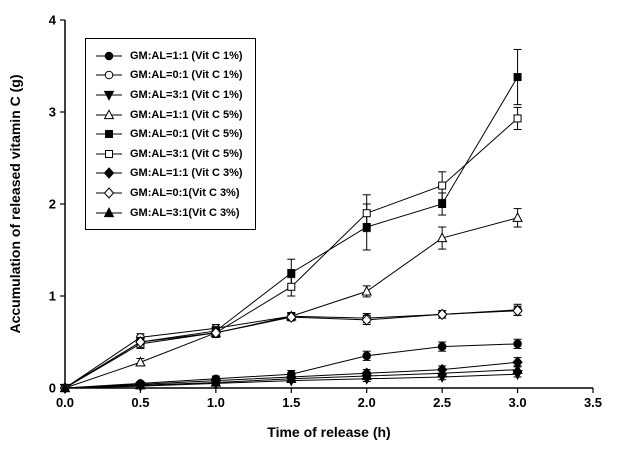  Describe the element at coordinates (329, 399) in the screenshot. I see `x-axis-ticks: 0.0 0.5 1.0 1.5 2.0 2.5 3.0 3.5` at that location.